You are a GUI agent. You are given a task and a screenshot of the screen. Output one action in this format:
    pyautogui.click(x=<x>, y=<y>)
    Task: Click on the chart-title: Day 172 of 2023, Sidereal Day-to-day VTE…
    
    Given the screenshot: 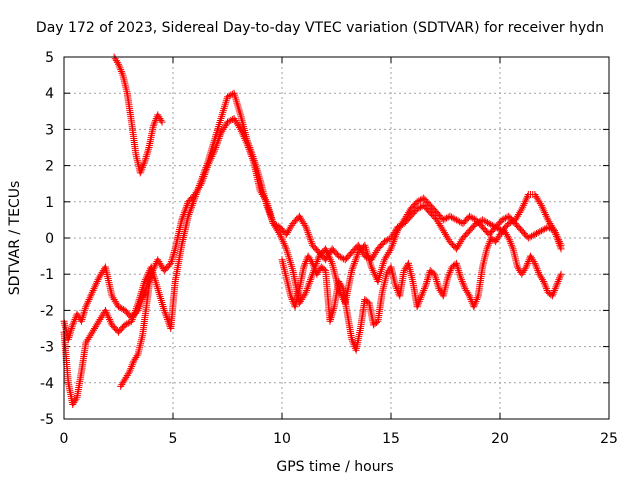 What is the action you would take?
    pyautogui.click(x=320, y=28)
    